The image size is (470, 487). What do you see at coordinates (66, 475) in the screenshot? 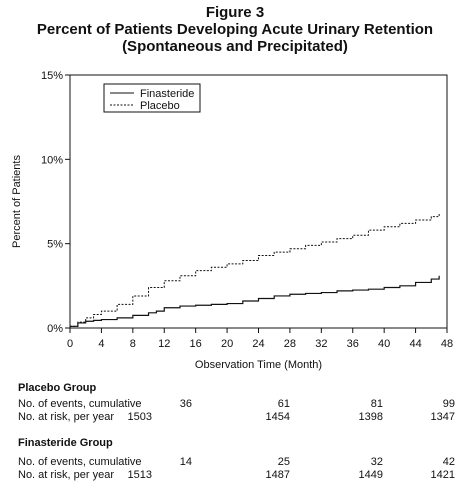
I see `finasteride-atrisk-label: No. at risk, per year` at bounding box center [66, 475].